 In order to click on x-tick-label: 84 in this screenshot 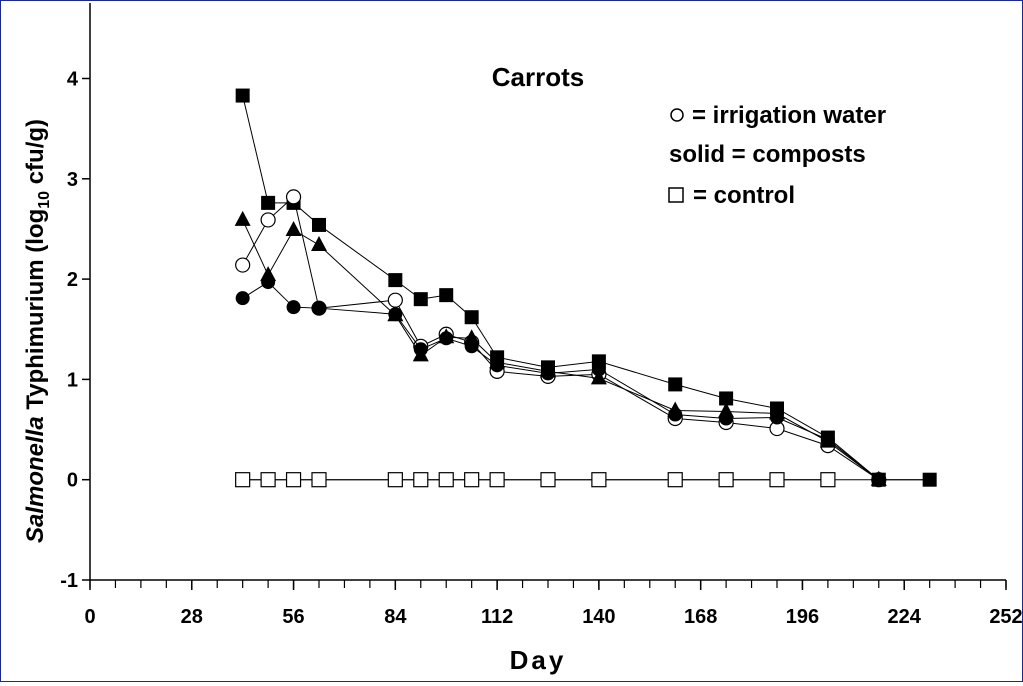, I will do `click(395, 617)`.